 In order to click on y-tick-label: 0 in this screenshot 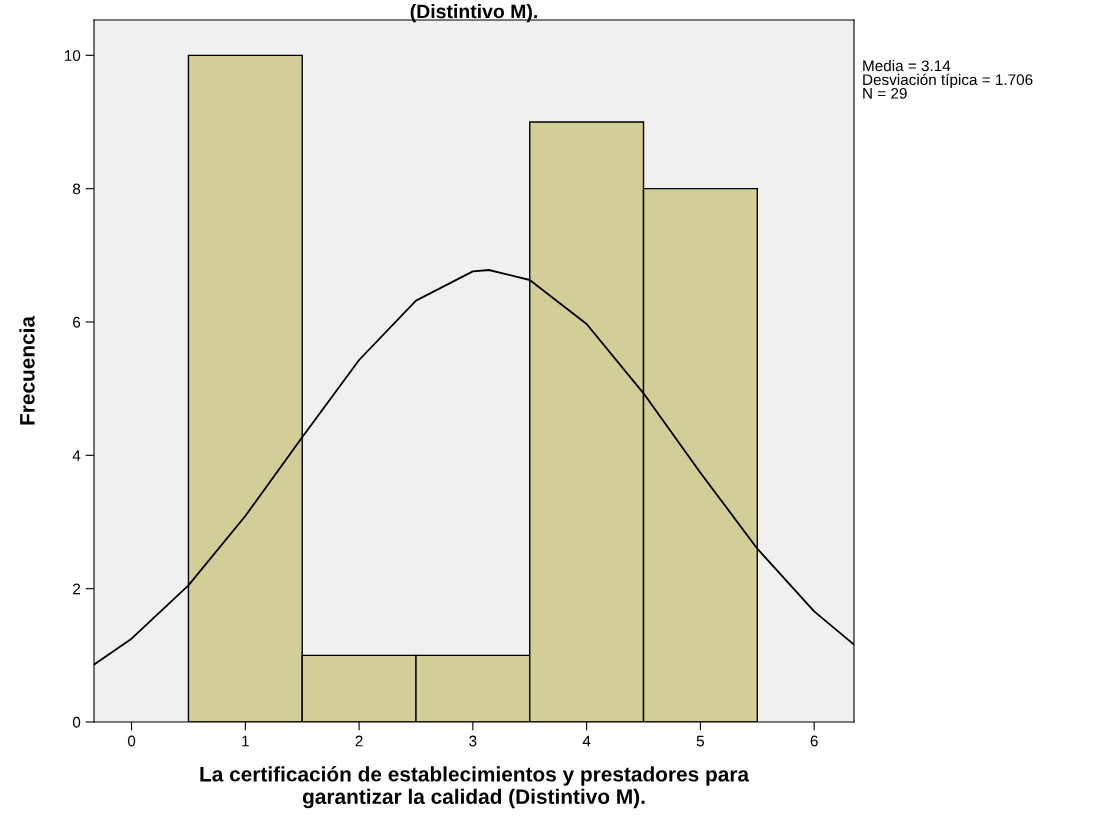, I will do `click(76, 722)`.